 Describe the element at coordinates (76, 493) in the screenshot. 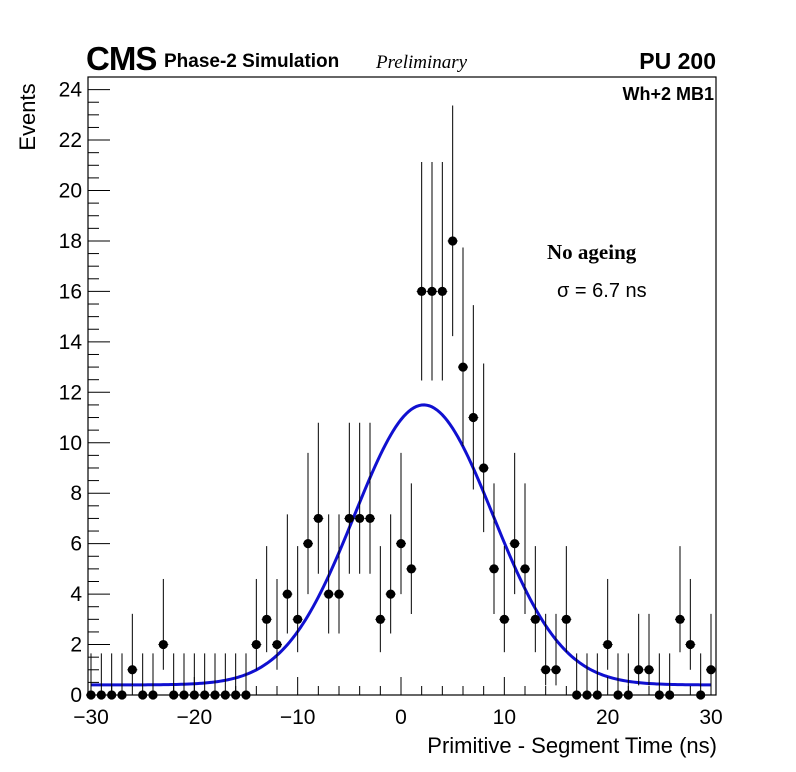

I see `y-tick-label: 8` at that location.